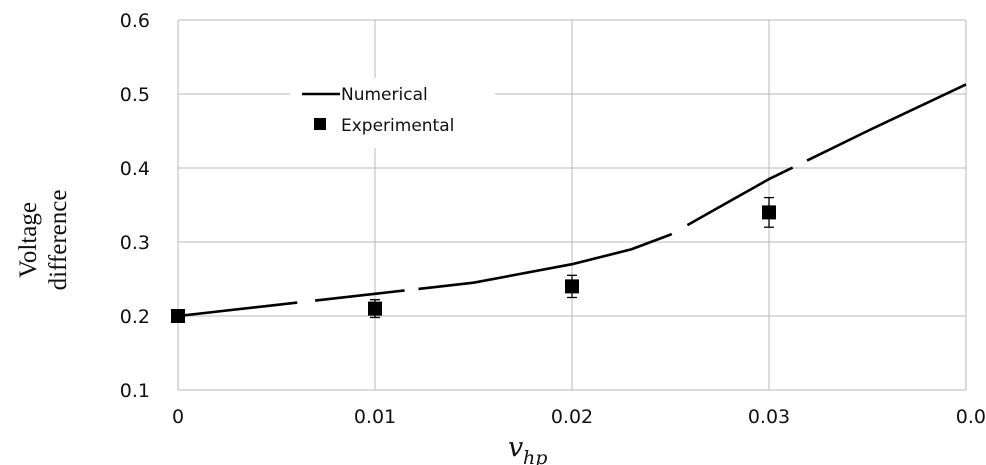  I want to click on y-tick-label: 0.4, so click(135, 169).